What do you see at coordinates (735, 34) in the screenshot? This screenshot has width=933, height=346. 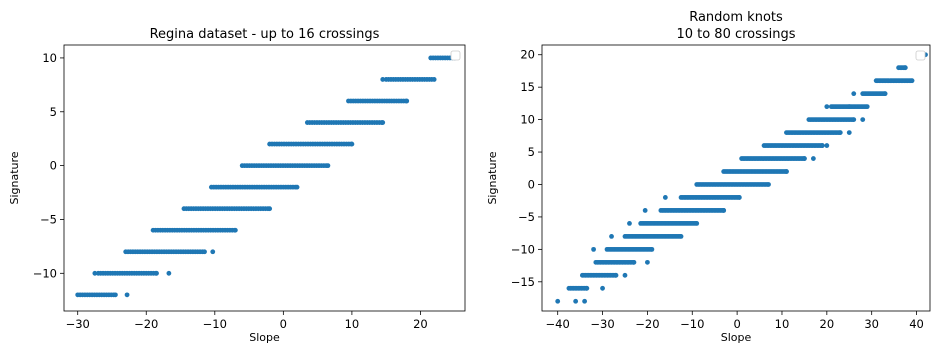 I see `chart-title-line-2: 10 to 80 crossings` at bounding box center [735, 34].